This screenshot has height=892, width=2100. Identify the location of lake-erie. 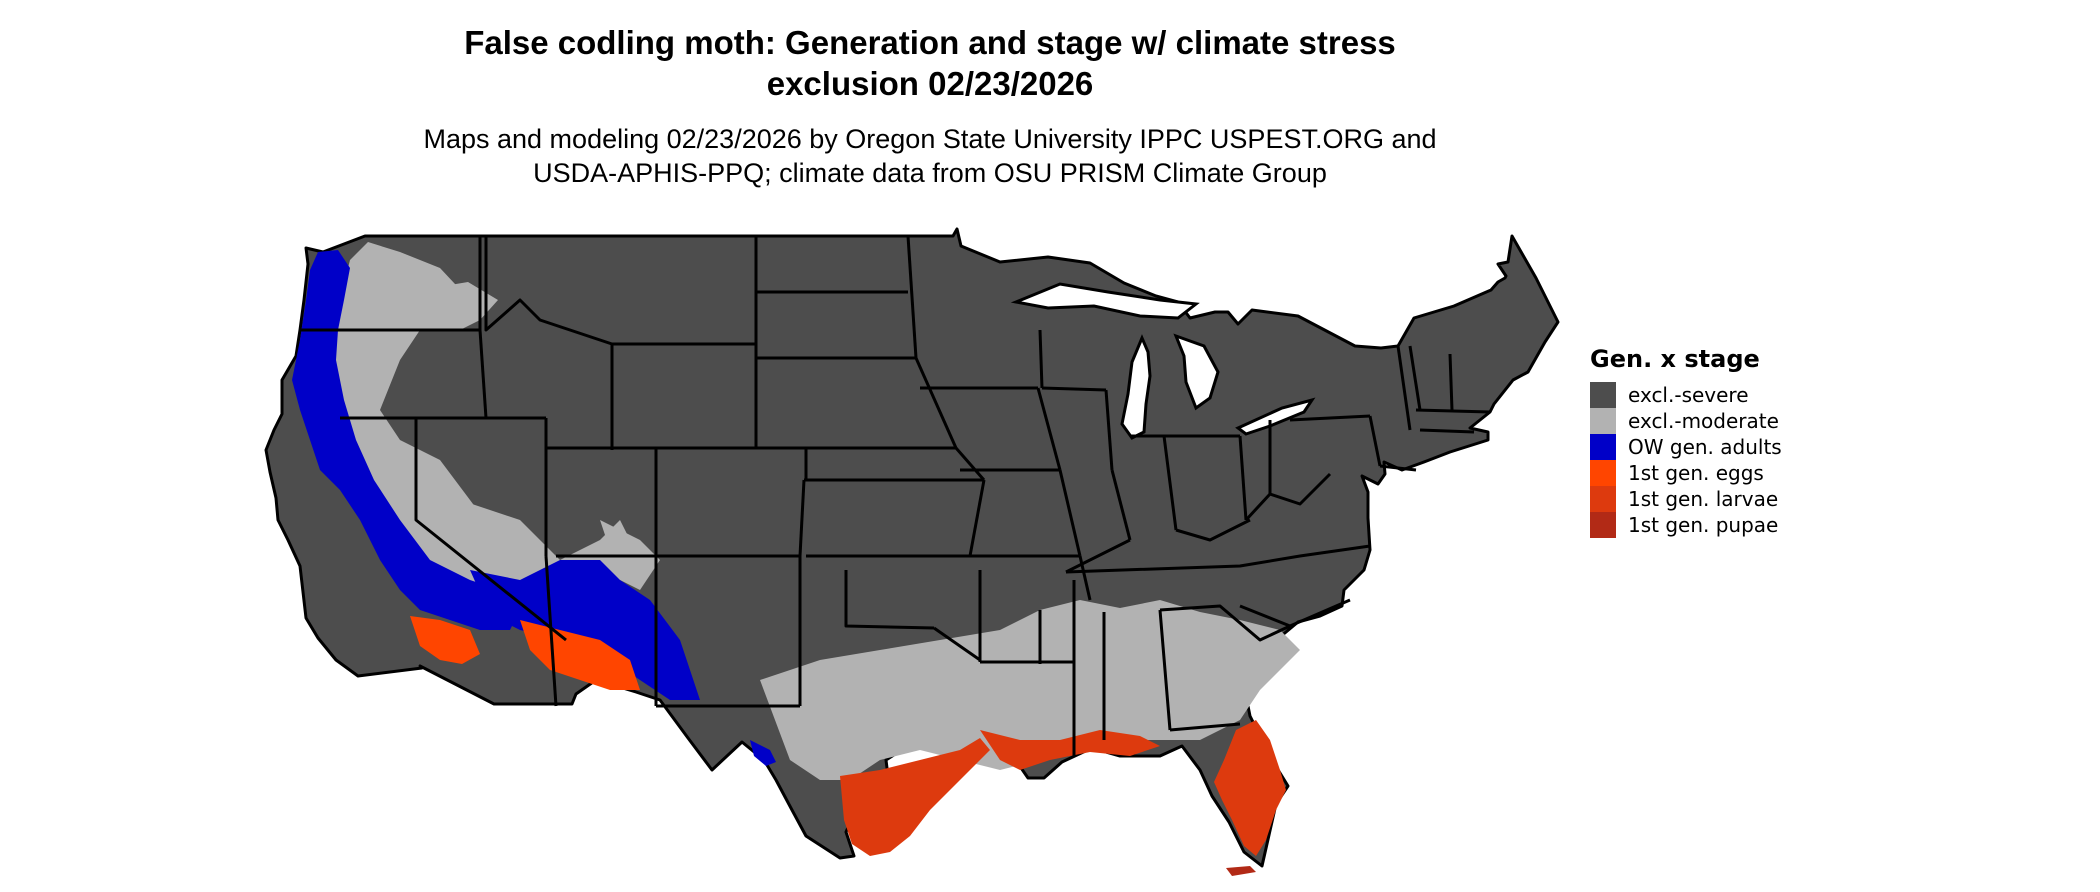
(1275, 416).